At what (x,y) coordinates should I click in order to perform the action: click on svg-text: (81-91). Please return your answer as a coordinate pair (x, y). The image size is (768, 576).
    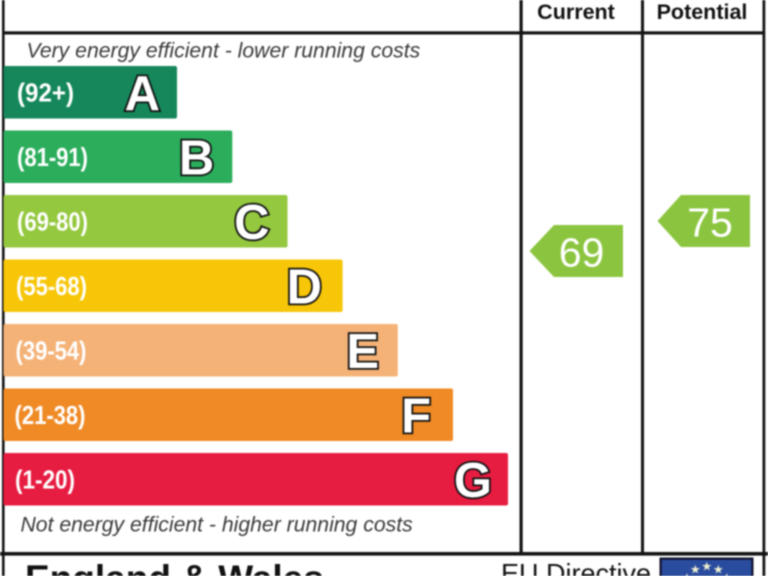
    Looking at the image, I should click on (52, 158).